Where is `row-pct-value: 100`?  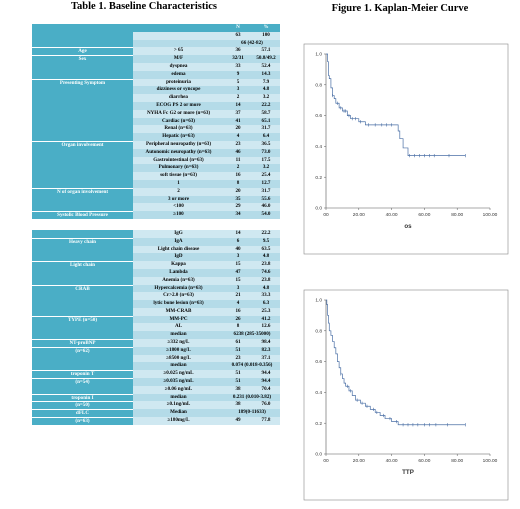 row-pct-value: 100 is located at coordinates (266, 35).